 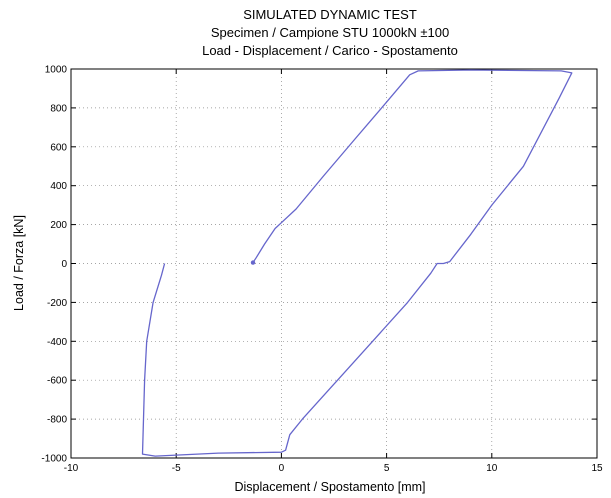 What do you see at coordinates (57, 420) in the screenshot?
I see `y-tick-label: -800` at bounding box center [57, 420].